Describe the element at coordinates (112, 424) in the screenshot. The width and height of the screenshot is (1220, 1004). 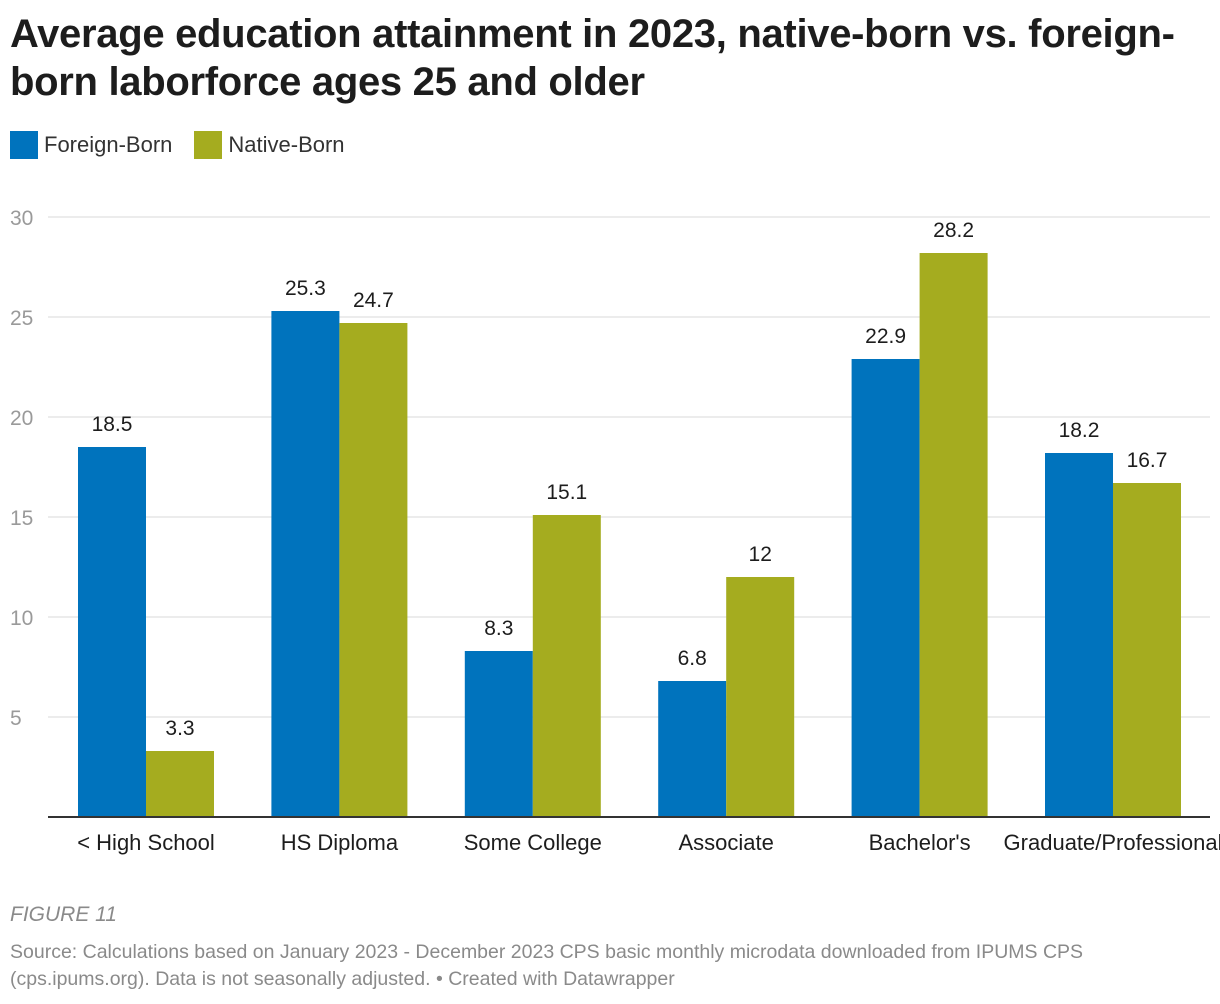
I see `value-label-foreign-born-0: 18.5` at that location.